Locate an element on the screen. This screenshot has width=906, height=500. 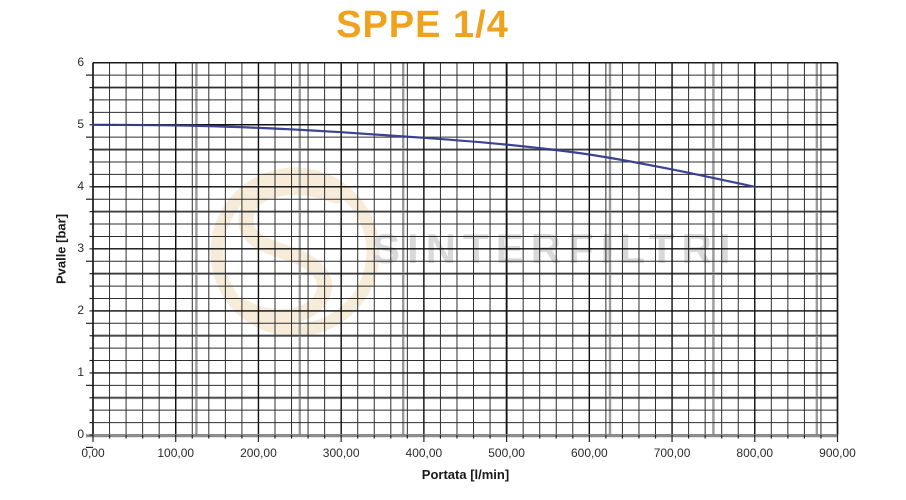
y-tick-label: 1 is located at coordinates (80, 371).